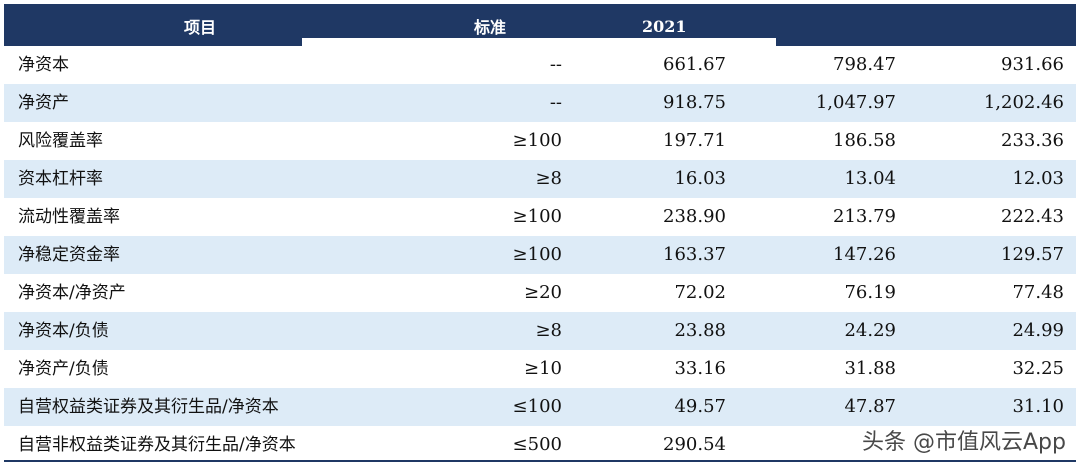  Describe the element at coordinates (72, 293) in the screenshot. I see `row-name: 净资本/净资产` at that location.